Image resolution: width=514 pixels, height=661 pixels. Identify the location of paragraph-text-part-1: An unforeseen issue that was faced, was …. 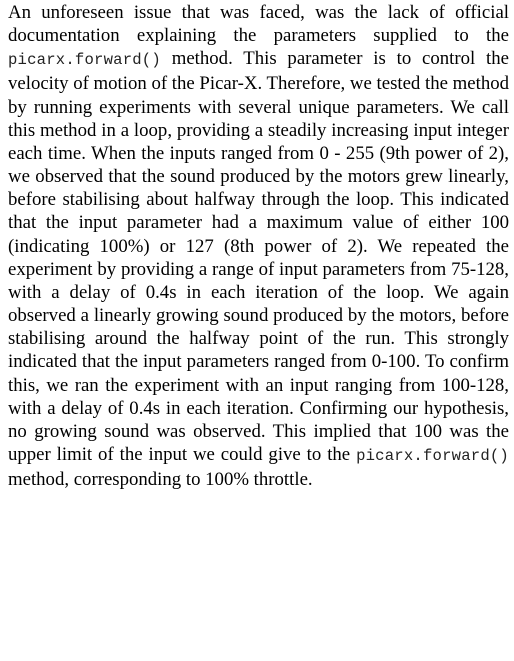
(258, 24).